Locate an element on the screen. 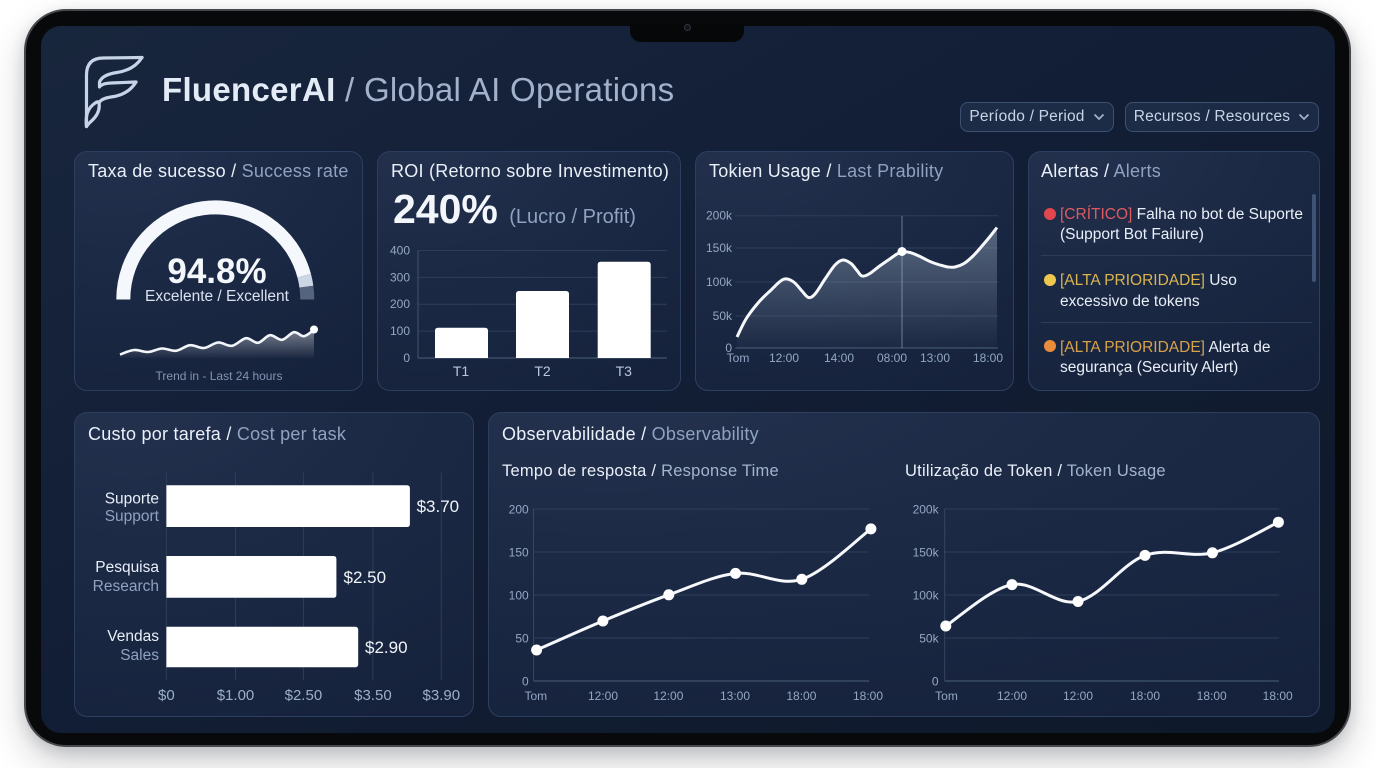 Image resolution: width=1376 pixels, height=768 pixels. svg-text: $0 is located at coordinates (166, 695).